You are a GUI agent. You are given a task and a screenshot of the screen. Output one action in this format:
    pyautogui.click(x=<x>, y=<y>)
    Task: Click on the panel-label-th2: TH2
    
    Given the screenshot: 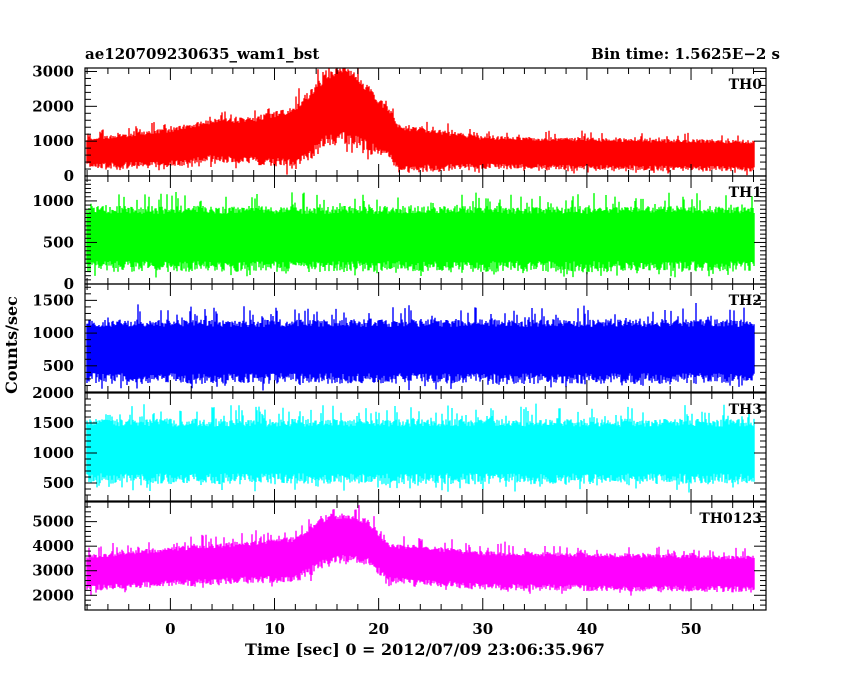 What is the action you would take?
    pyautogui.click(x=745, y=301)
    